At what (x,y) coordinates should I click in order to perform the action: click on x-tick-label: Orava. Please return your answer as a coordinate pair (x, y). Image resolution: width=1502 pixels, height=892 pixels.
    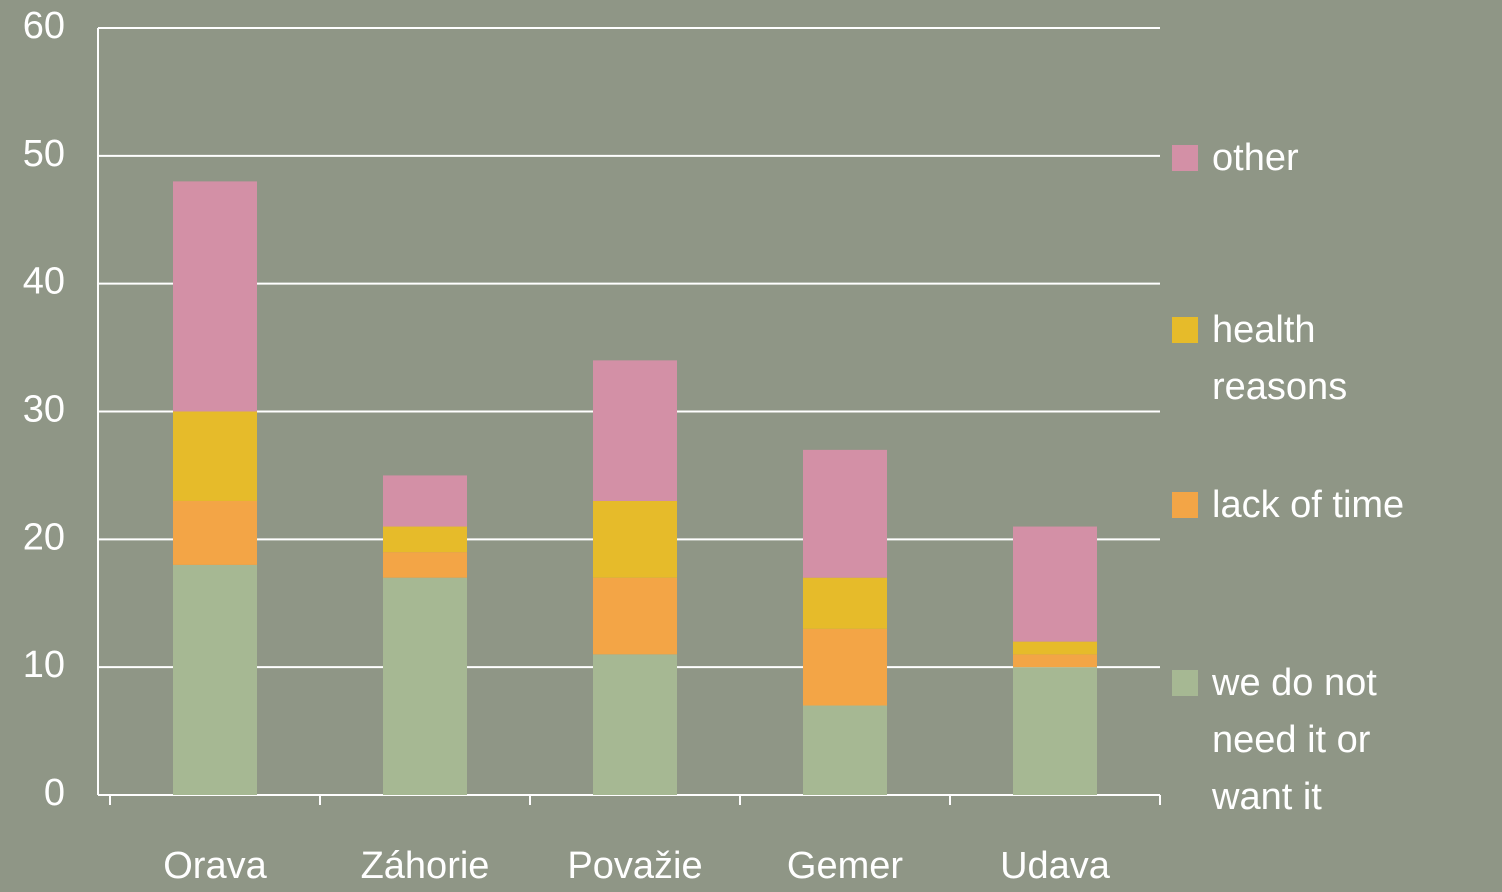
    Looking at the image, I should click on (215, 866).